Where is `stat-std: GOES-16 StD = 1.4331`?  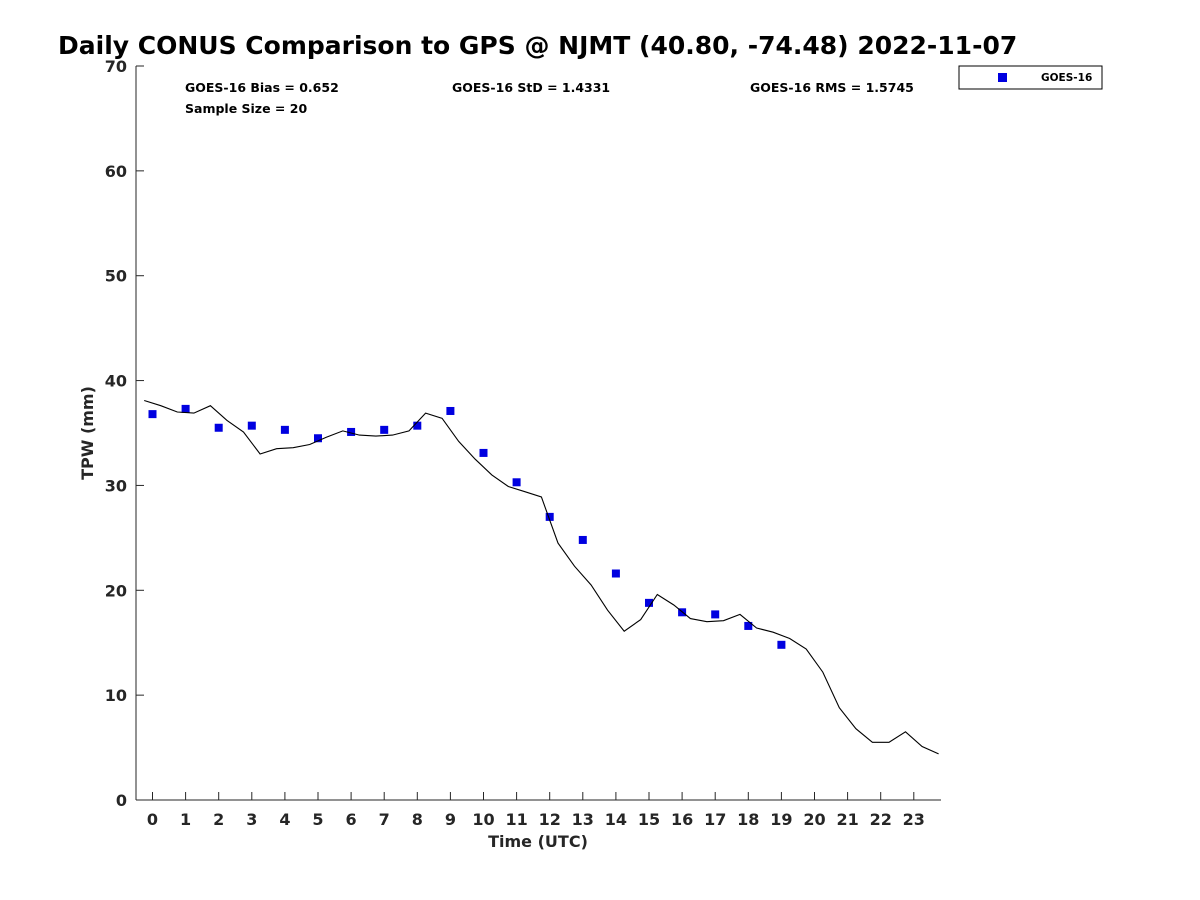 stat-std: GOES-16 StD = 1.4331 is located at coordinates (531, 87).